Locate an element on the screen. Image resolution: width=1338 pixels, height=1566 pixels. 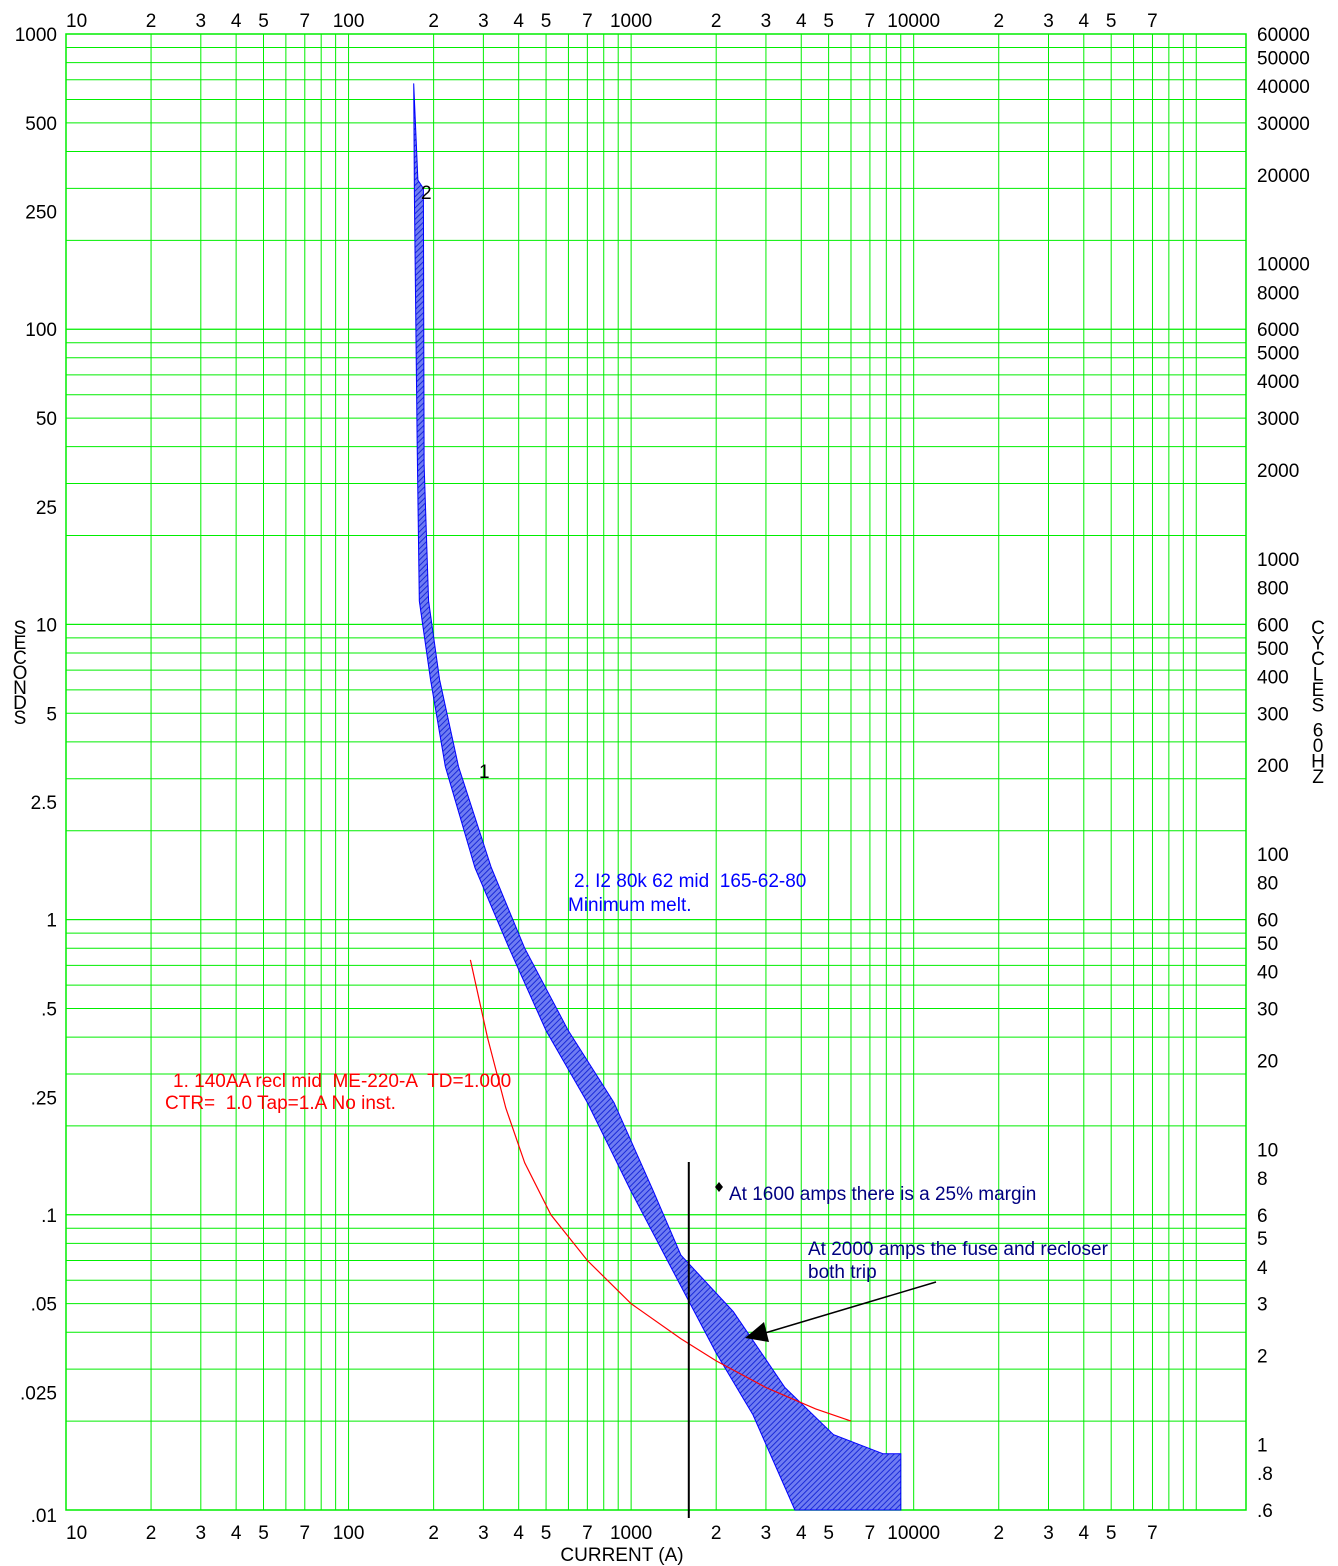
y-tick-label-left: 10 is located at coordinates (46, 625).